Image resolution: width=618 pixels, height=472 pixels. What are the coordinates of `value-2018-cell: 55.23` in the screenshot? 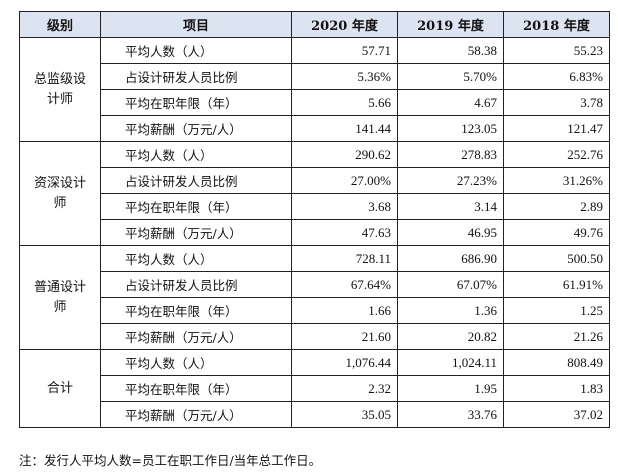 It's located at (556, 50).